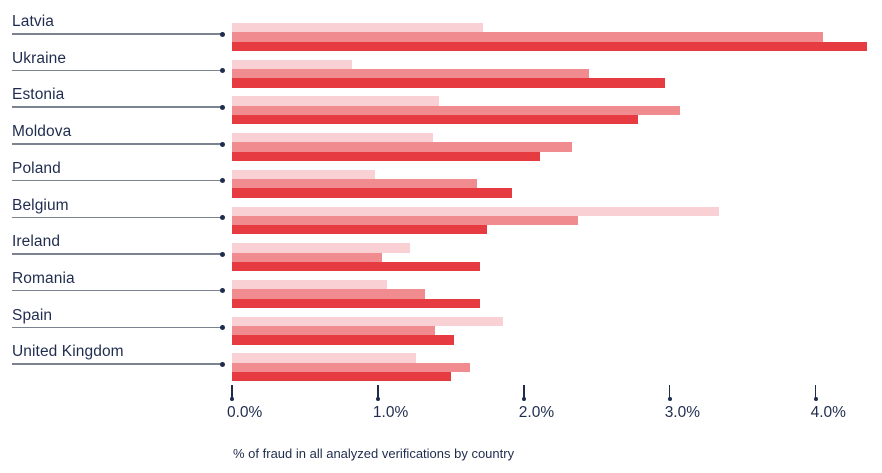 The width and height of the screenshot is (882, 473). I want to click on bar-dark-red-series-romania, so click(356, 303).